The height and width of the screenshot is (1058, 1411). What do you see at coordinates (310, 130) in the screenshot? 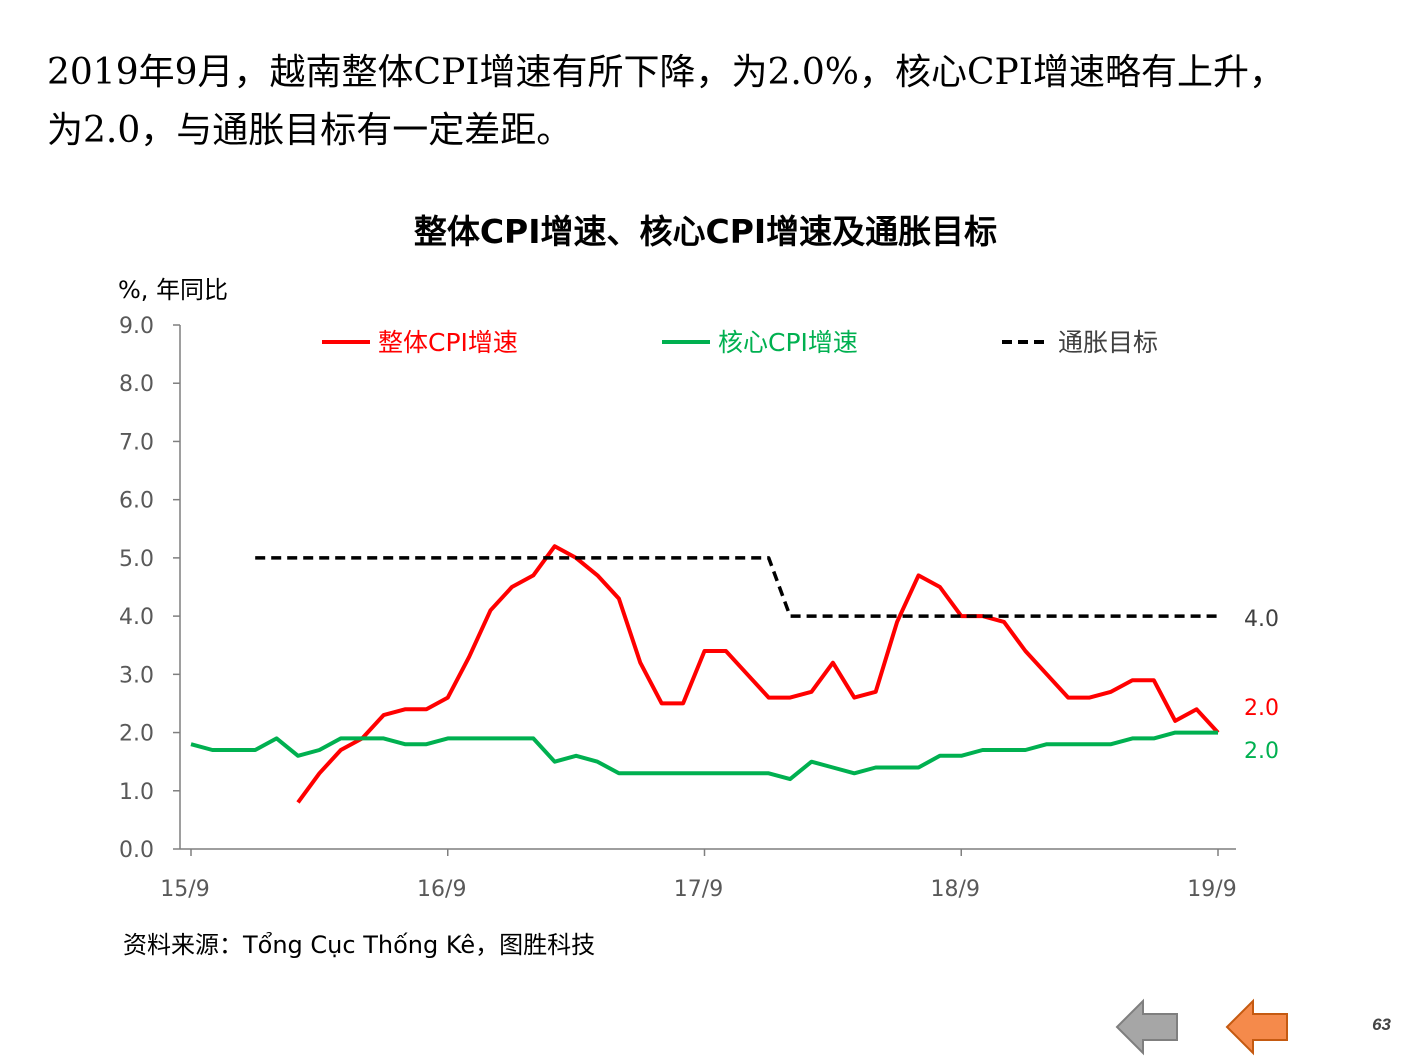
I see `headline-line-2: 为2.0，与通胀目标有一定差距。` at bounding box center [310, 130].